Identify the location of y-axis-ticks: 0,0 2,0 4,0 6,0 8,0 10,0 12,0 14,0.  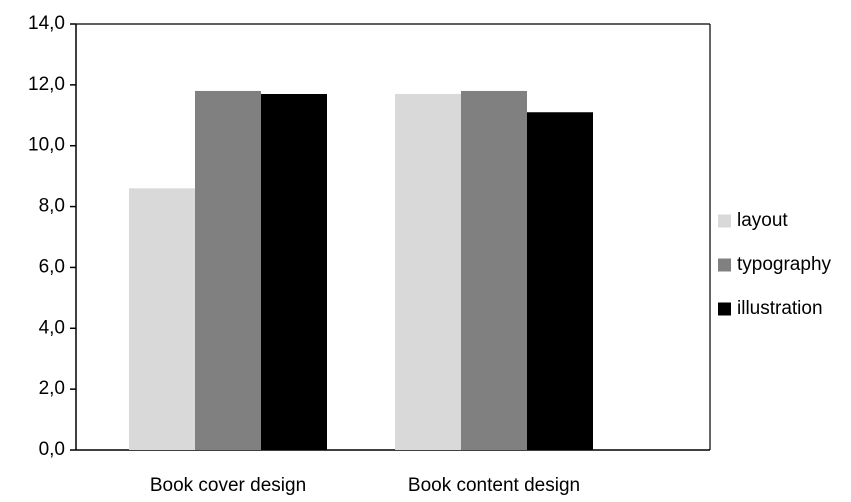
(52, 236).